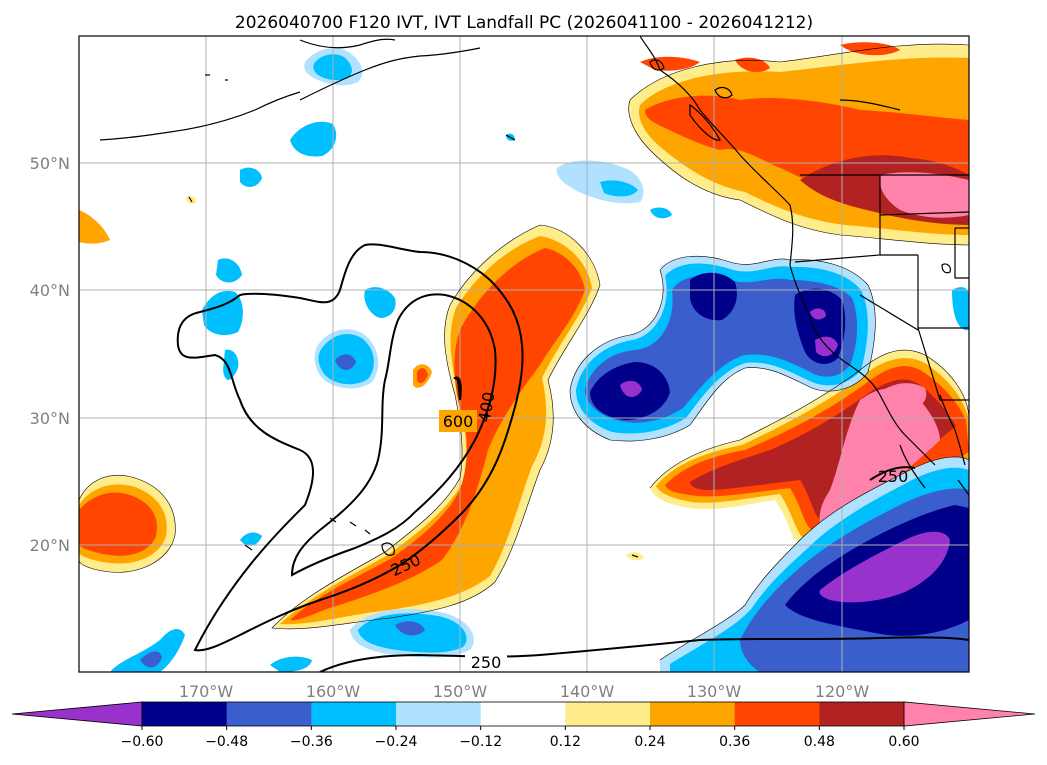 The height and width of the screenshot is (765, 1047). What do you see at coordinates (714, 691) in the screenshot?
I see `lon-label: 130°W` at bounding box center [714, 691].